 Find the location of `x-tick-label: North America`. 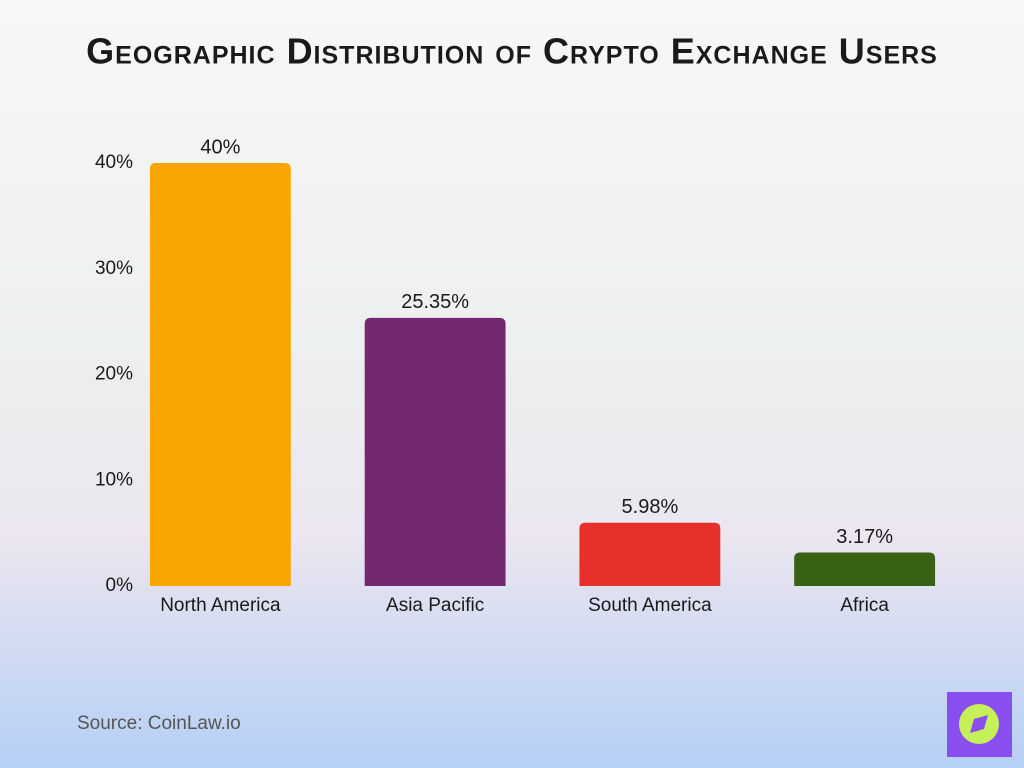

x-tick-label: North America is located at coordinates (220, 605).